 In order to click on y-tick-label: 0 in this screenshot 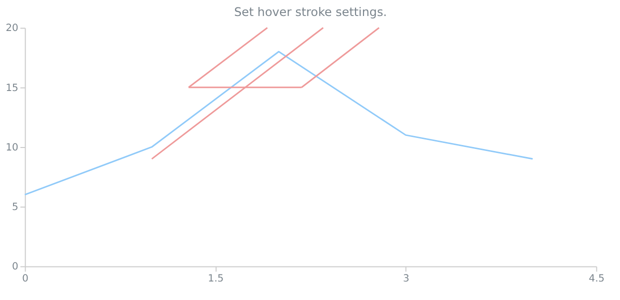, I will do `click(15, 267)`.